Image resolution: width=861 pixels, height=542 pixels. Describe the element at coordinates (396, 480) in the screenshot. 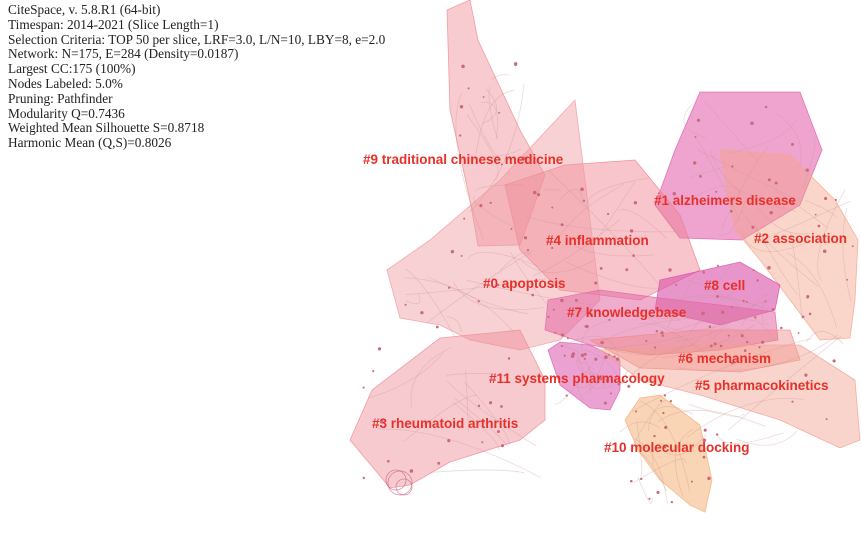

I see `edge-loop` at that location.